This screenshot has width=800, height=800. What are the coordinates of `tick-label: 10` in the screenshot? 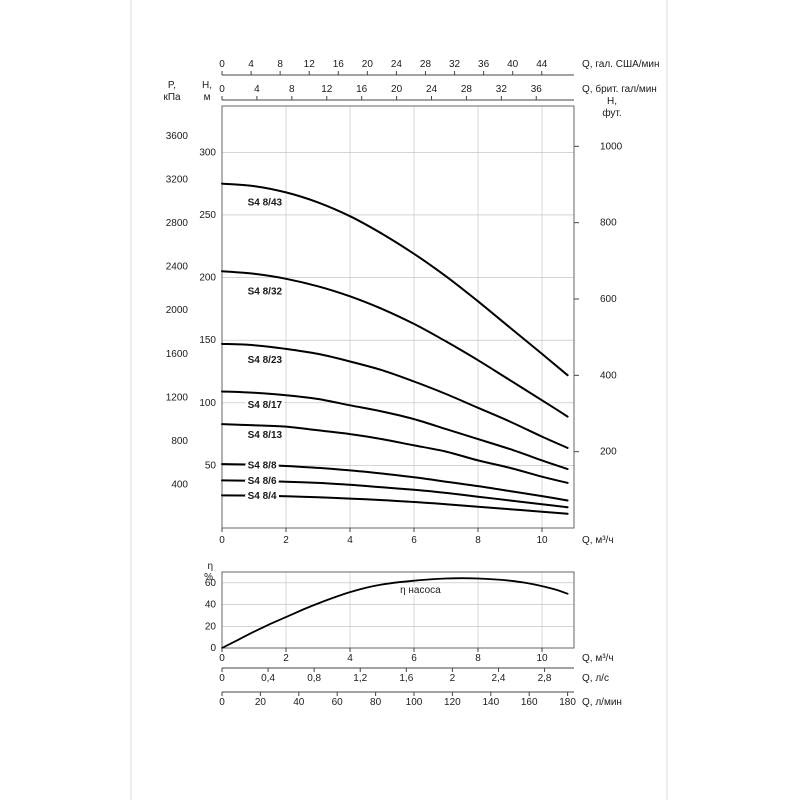 It's located at (542, 658).